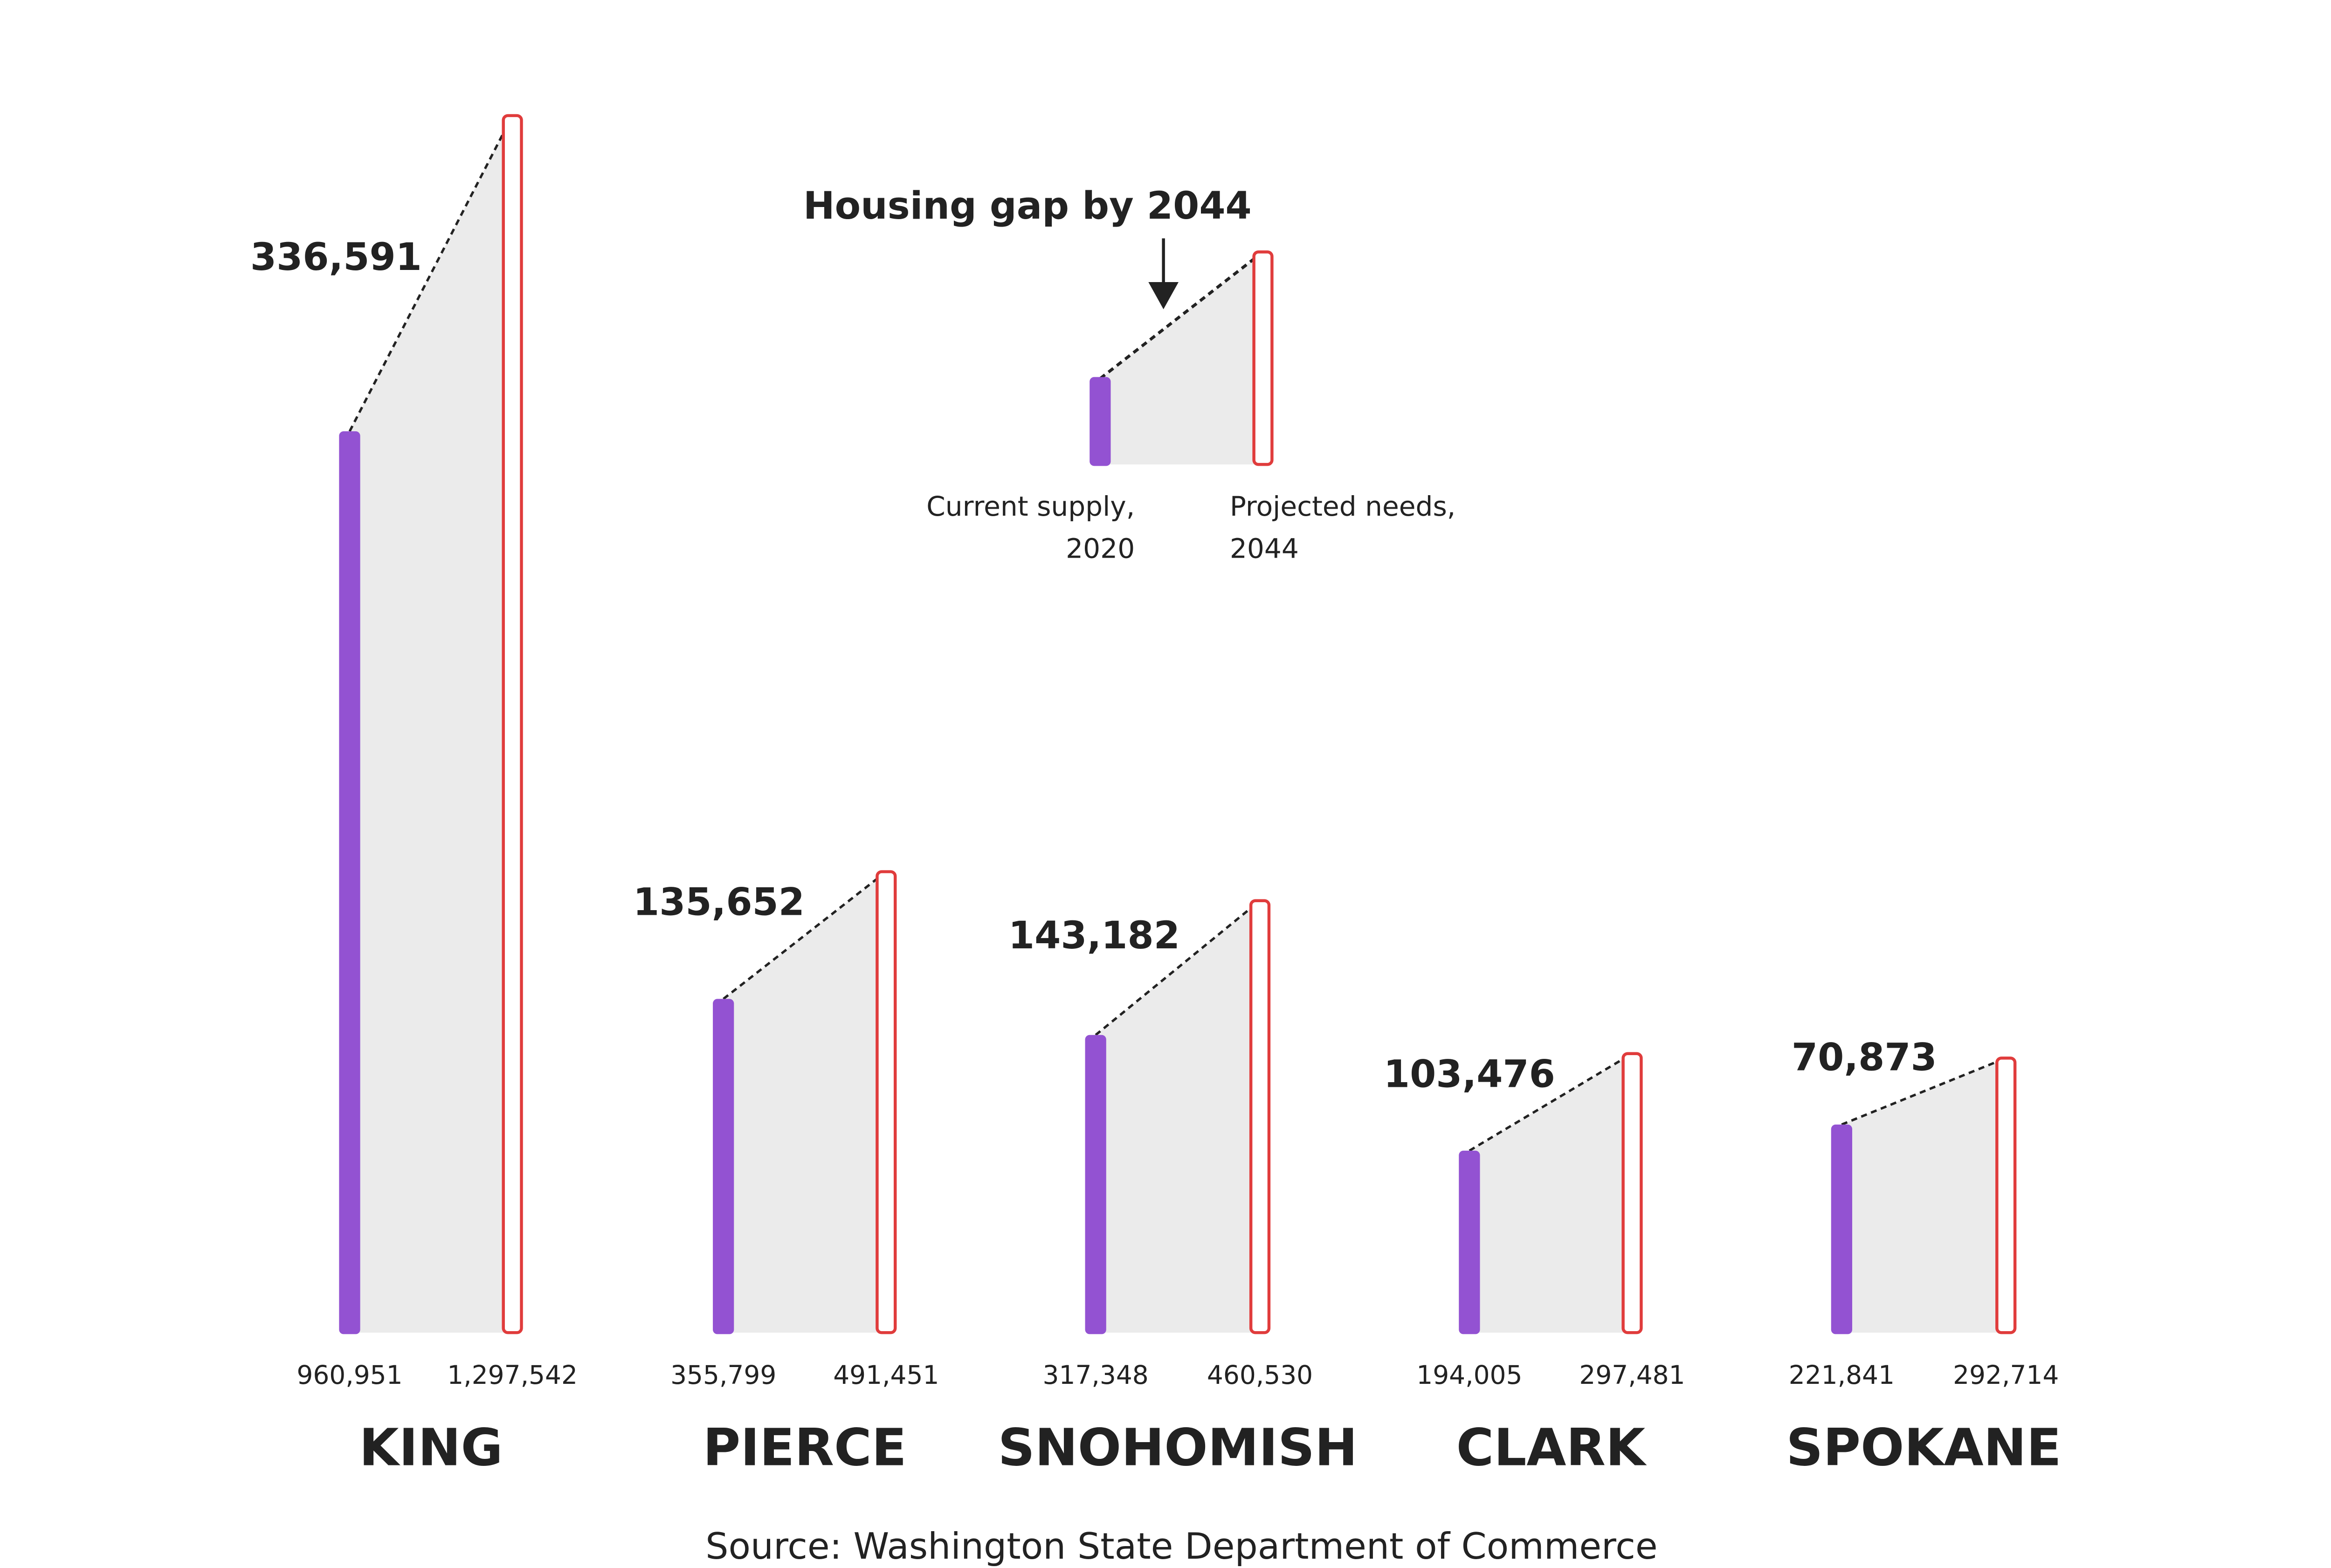  Describe the element at coordinates (1551, 1193) in the screenshot. I see `gap-area-clark` at that location.